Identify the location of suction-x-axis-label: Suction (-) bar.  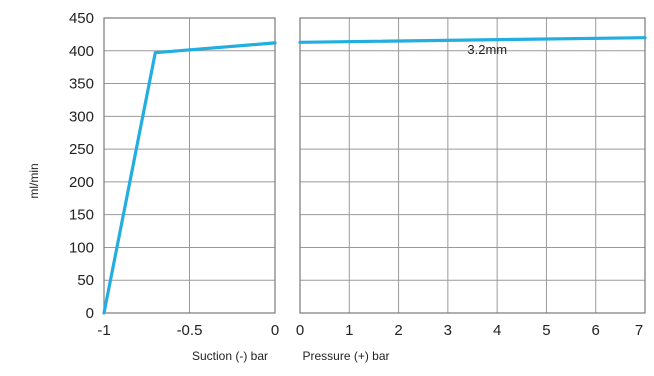
(230, 356).